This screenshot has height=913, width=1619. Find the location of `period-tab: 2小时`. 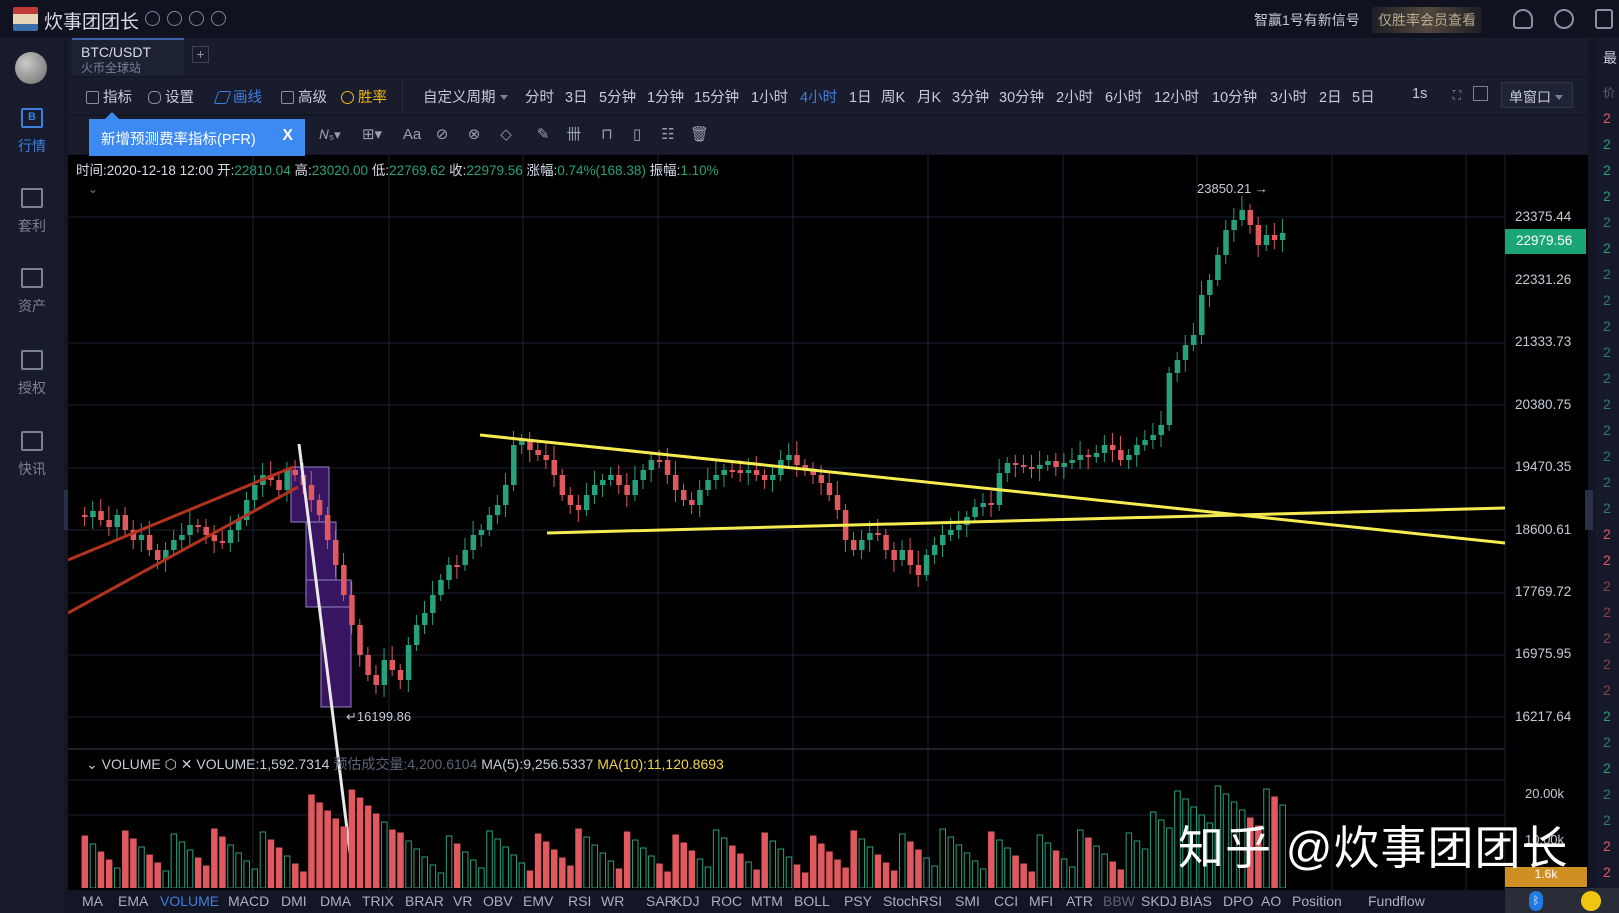

period-tab: 2小时 is located at coordinates (1075, 98).